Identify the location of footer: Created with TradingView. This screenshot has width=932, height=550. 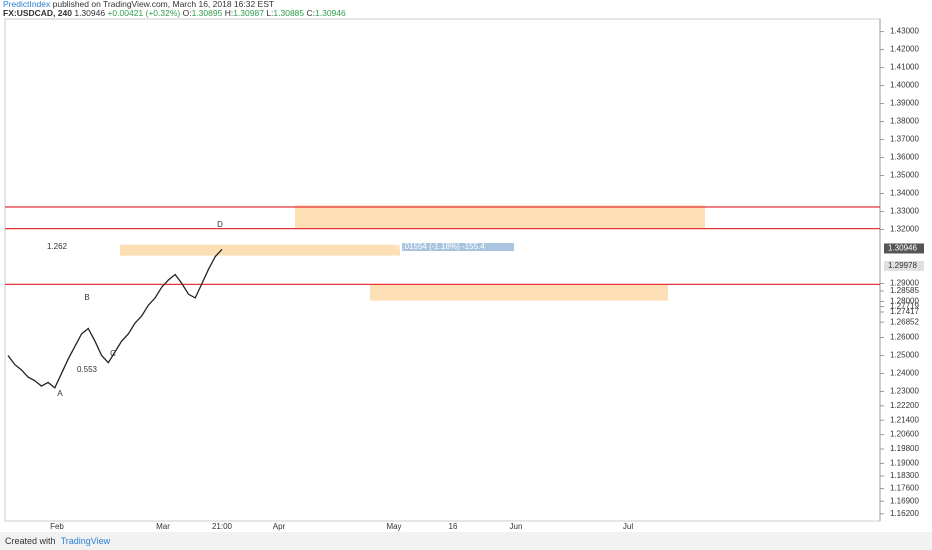
(466, 541).